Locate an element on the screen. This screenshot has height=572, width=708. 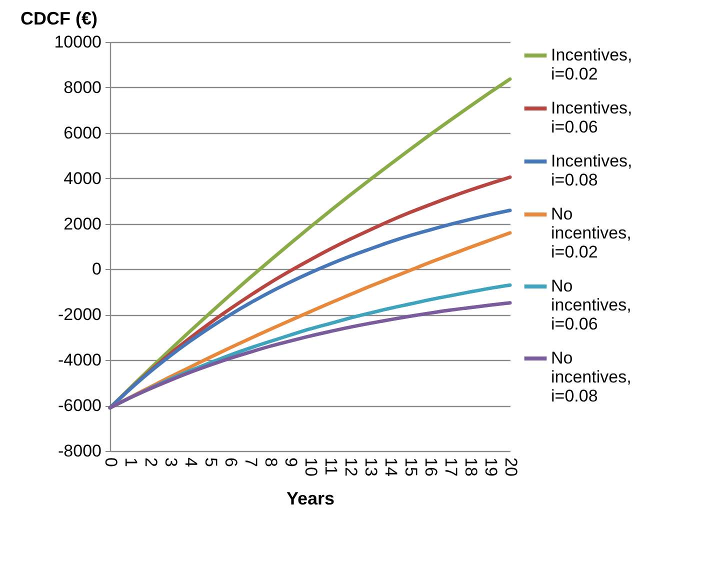
legend-label: Incentives, i=0.06 is located at coordinates (591, 117).